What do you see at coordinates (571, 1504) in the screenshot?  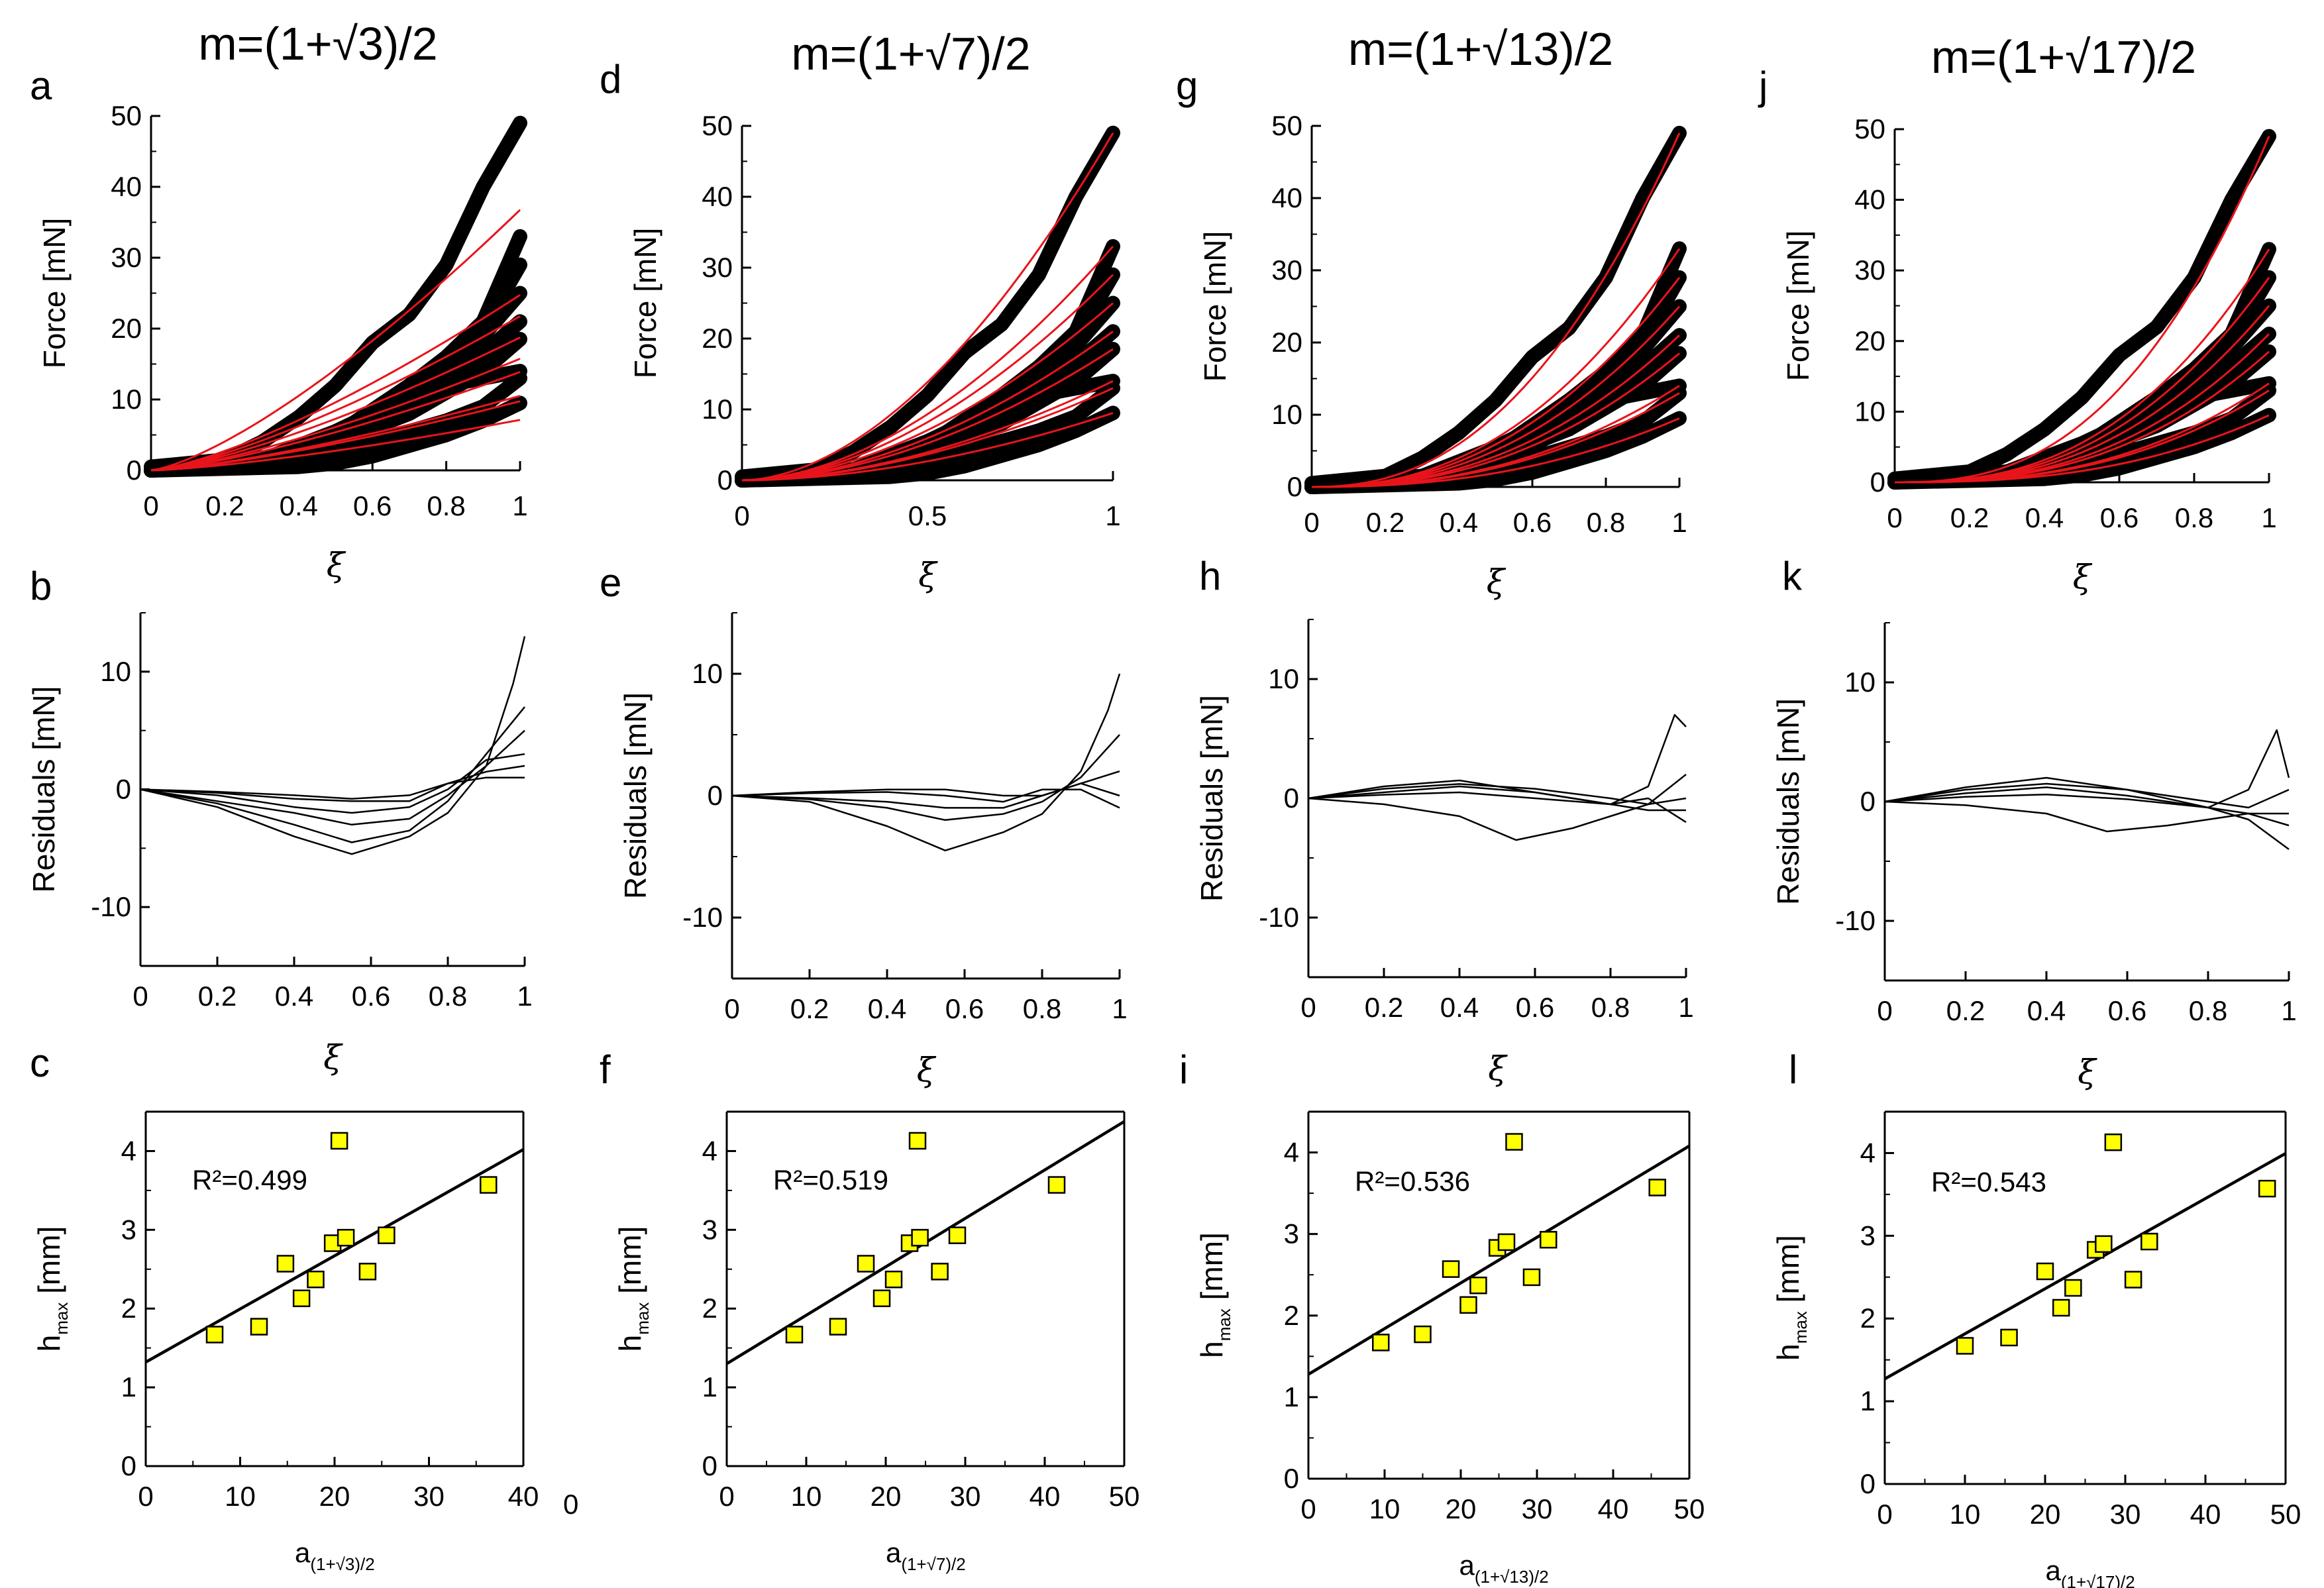 I see `stray-tick-label: 0` at bounding box center [571, 1504].